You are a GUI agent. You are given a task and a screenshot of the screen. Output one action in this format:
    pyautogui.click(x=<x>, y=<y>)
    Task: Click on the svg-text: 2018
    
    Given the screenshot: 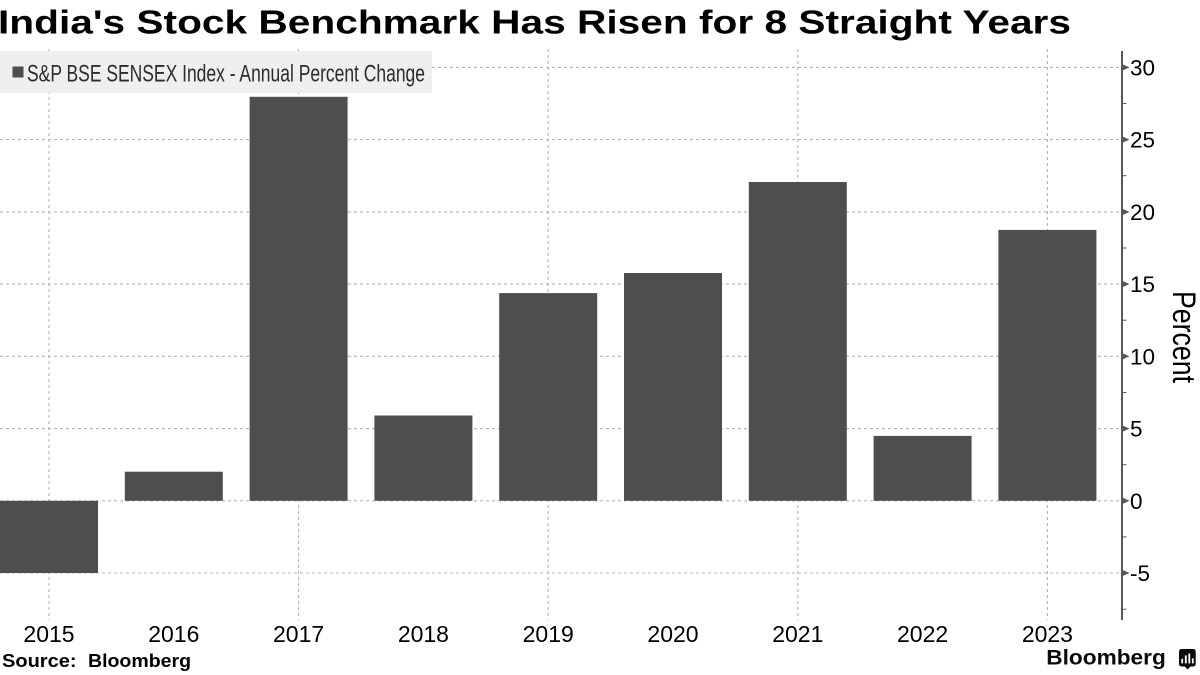 What is the action you would take?
    pyautogui.click(x=423, y=634)
    